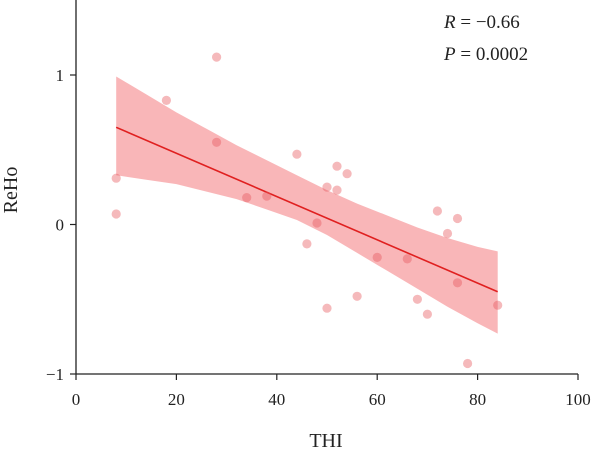  What do you see at coordinates (492, 54) in the screenshot?
I see `p-value: = 0.0002` at bounding box center [492, 54].